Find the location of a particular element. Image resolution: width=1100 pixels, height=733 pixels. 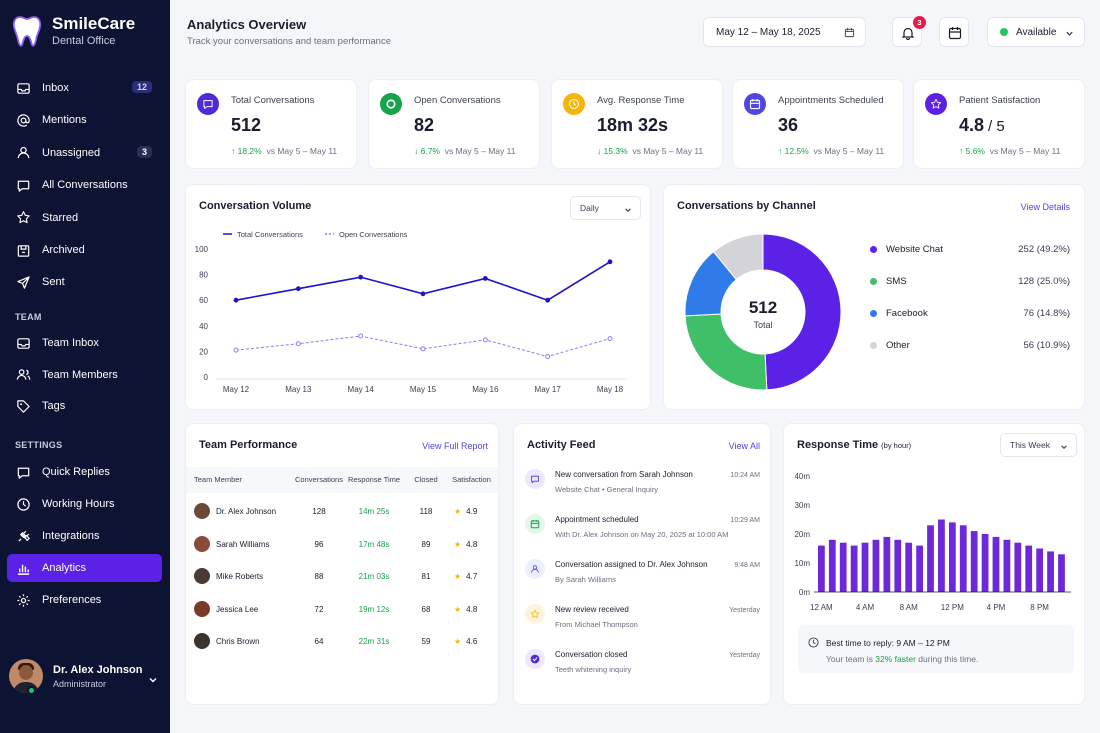

sidebar-item-label: Inbox is located at coordinates (55, 88).